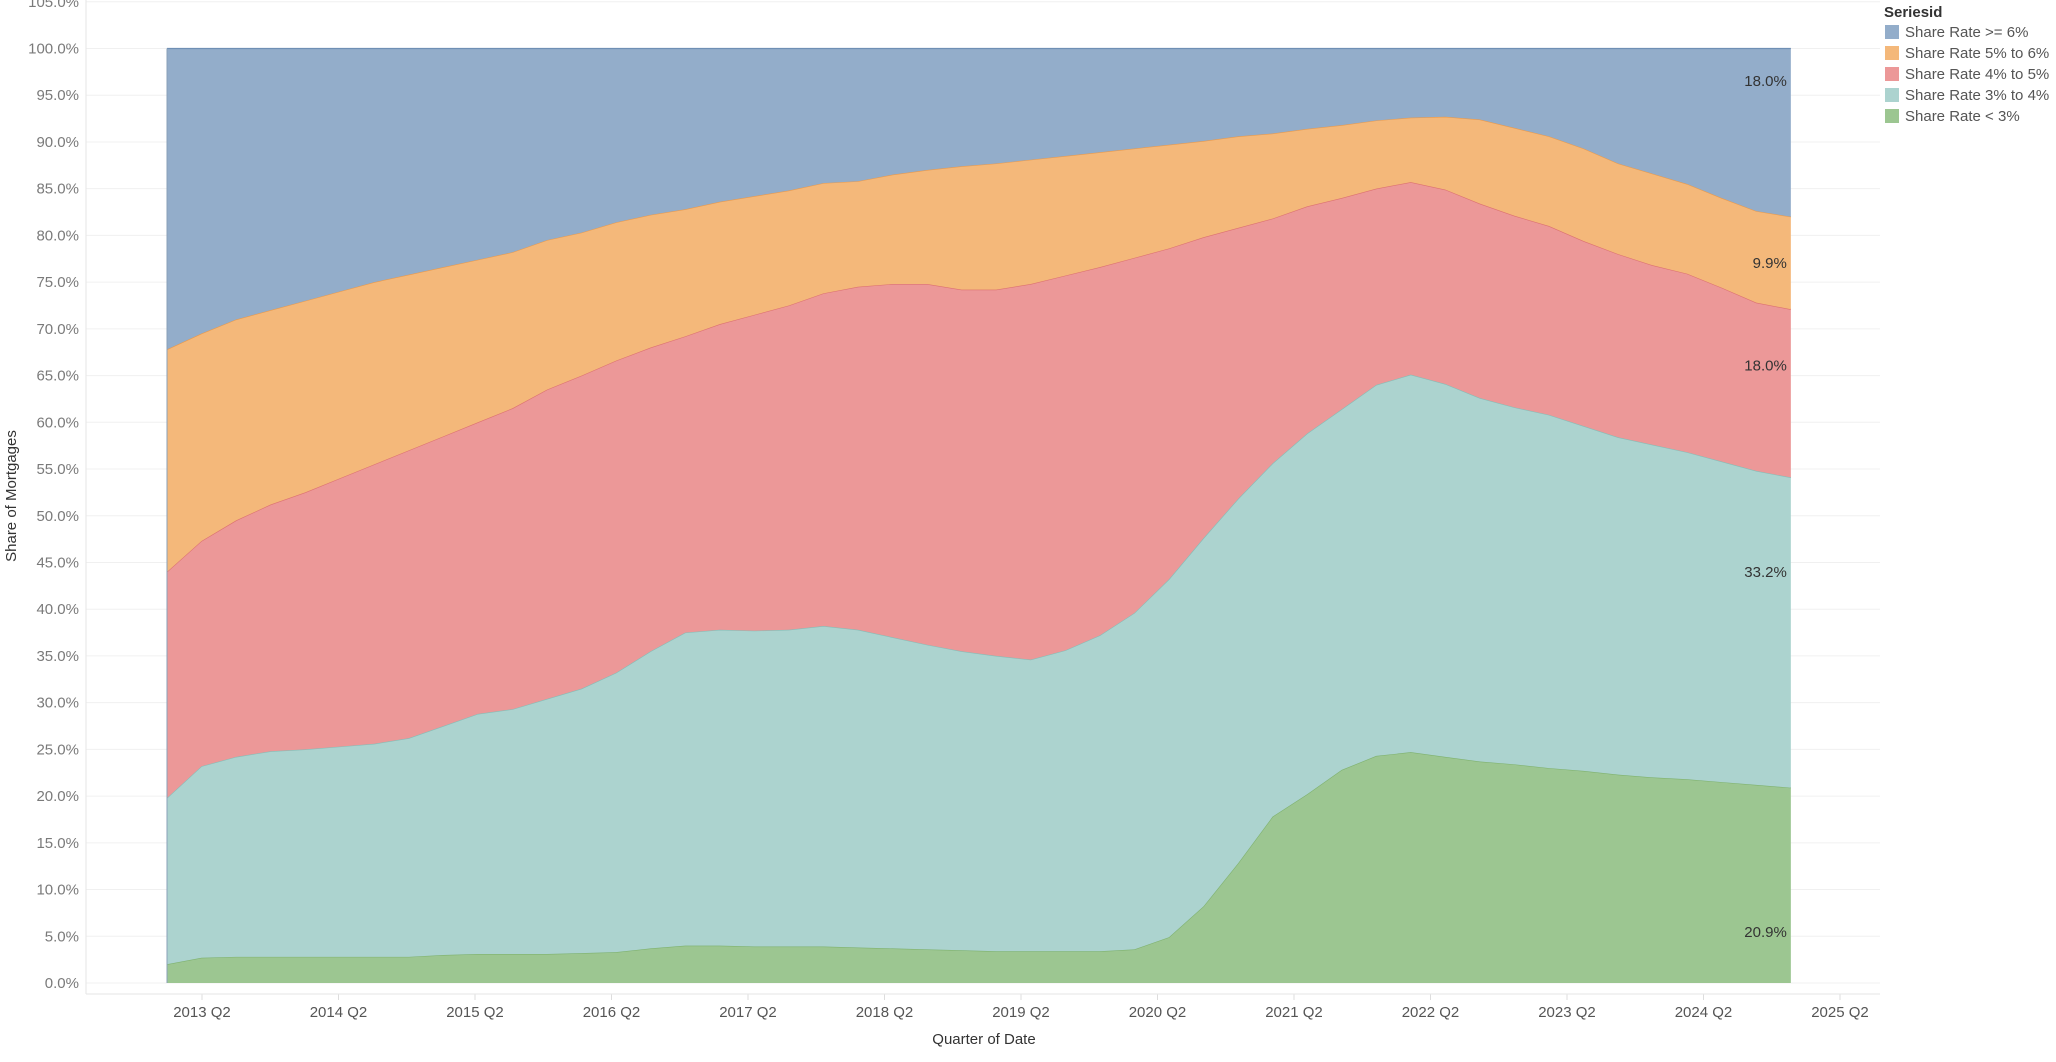 This screenshot has height=1062, width=2056. I want to click on x-tick-label: 2019 Q2, so click(1021, 1012).